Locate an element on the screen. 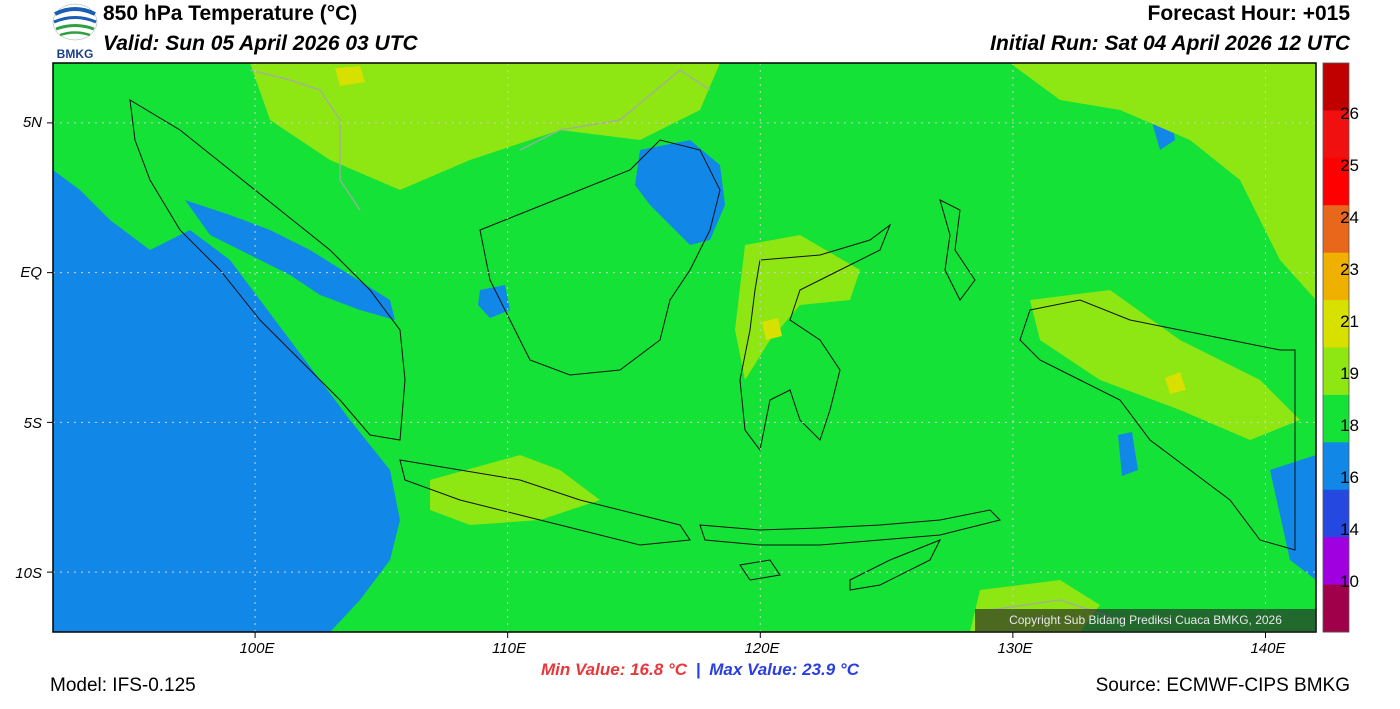 The width and height of the screenshot is (1400, 709). model-name: Model: IFS-0.125 is located at coordinates (123, 685).